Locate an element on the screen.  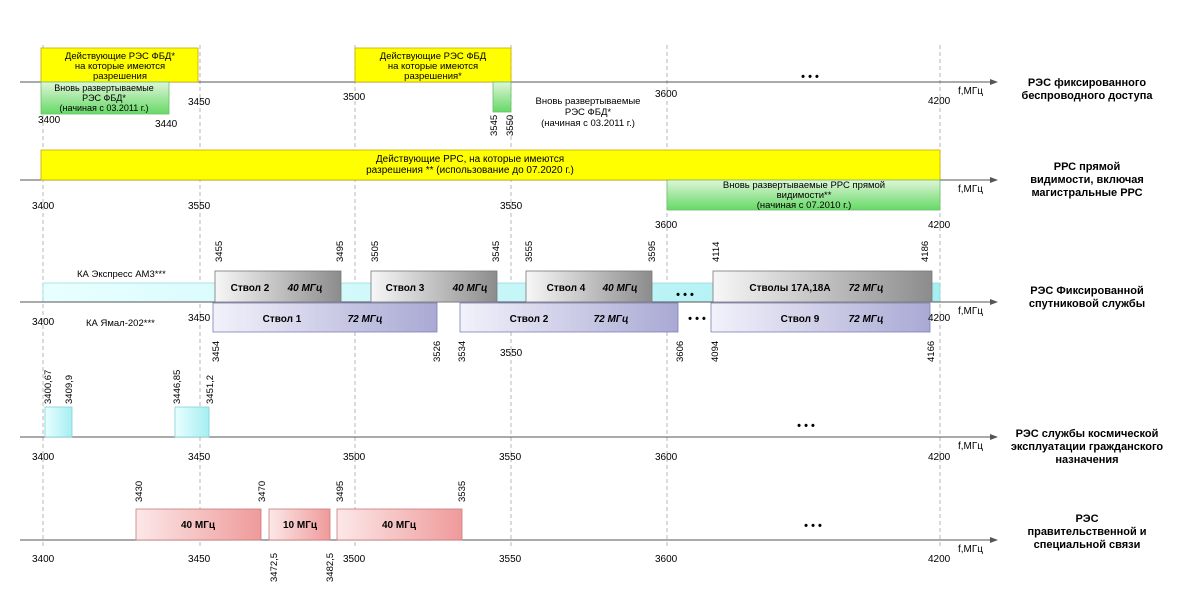
service-label: назначения is located at coordinates (1086, 460).